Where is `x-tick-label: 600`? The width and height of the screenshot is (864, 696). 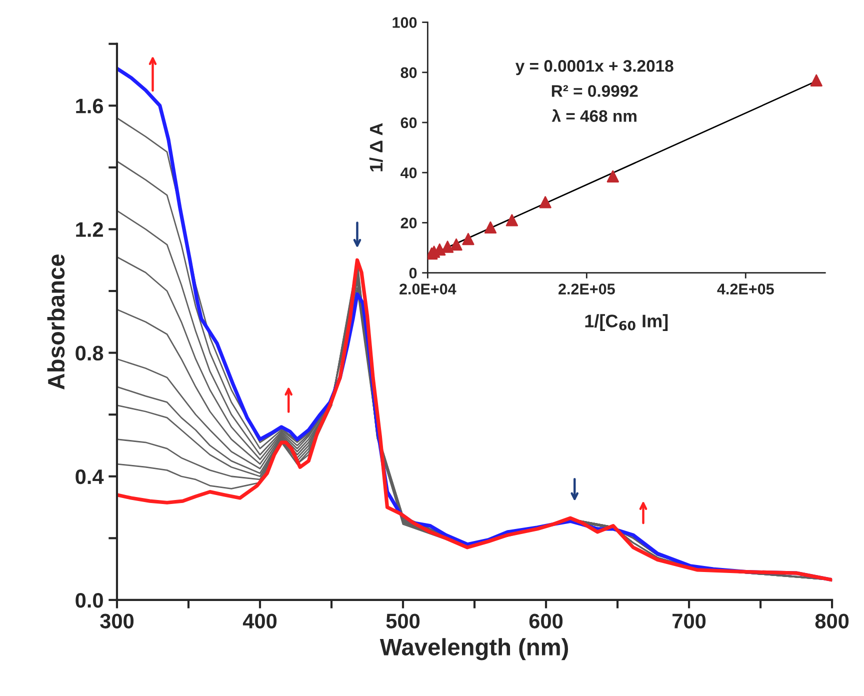
x-tick-label: 600 is located at coordinates (546, 621).